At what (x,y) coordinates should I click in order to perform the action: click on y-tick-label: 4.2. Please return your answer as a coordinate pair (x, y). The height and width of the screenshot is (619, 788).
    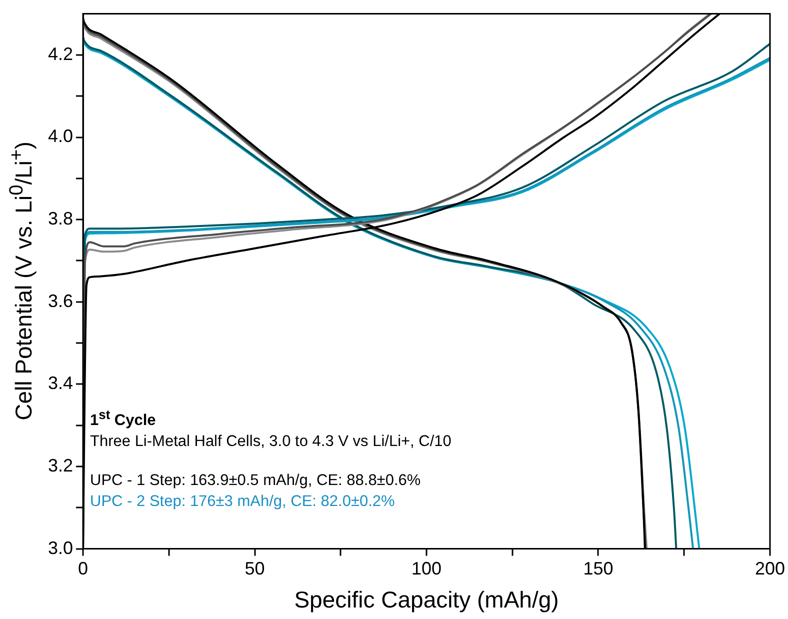
    Looking at the image, I should click on (61, 54).